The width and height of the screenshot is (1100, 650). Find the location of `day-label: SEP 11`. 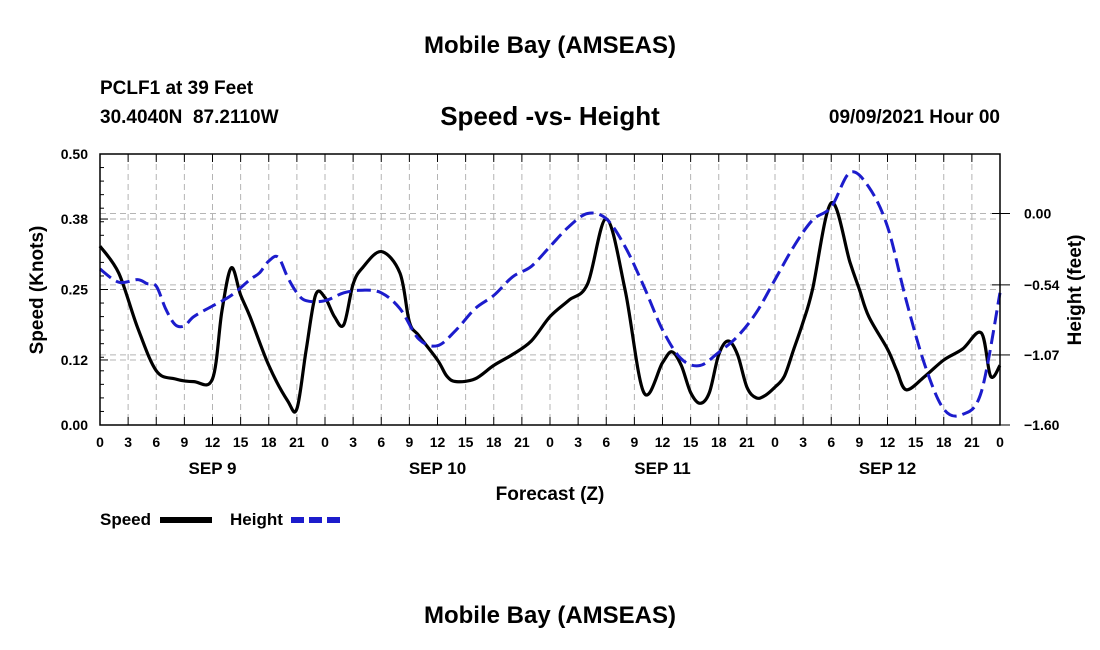

day-label: SEP 11 is located at coordinates (662, 468).